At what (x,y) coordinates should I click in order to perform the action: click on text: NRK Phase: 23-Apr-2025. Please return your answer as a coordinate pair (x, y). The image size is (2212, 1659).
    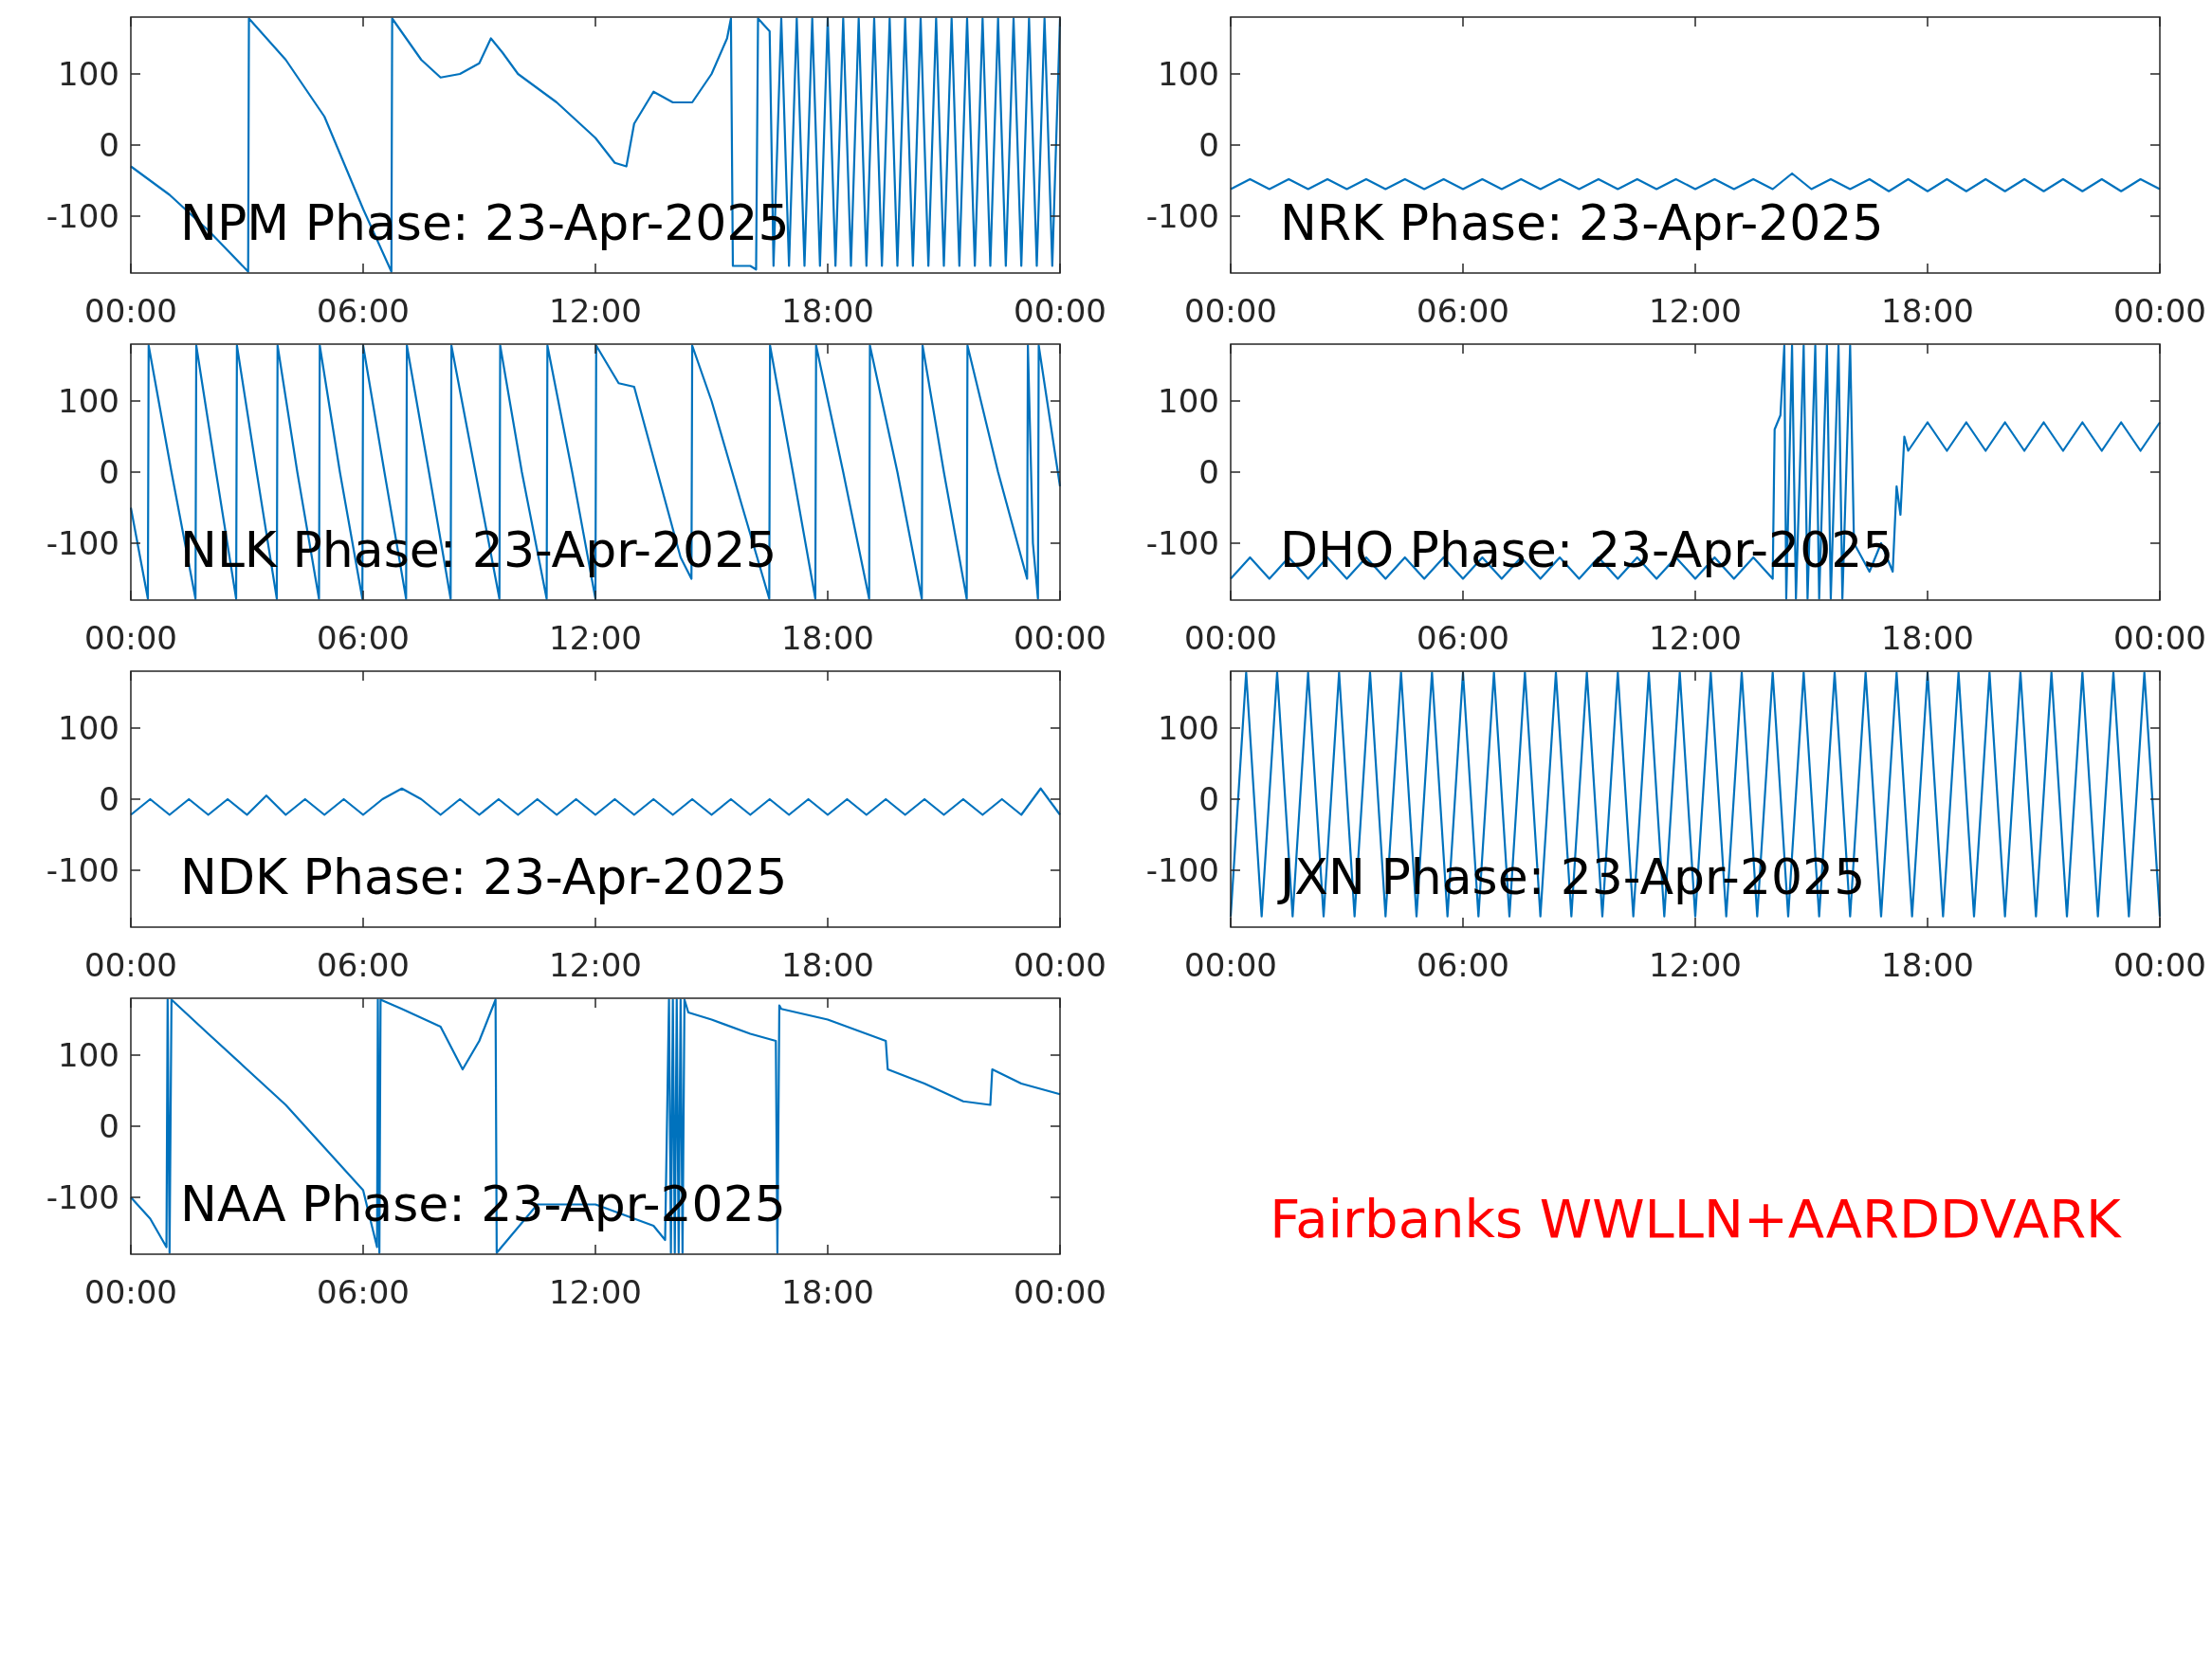
    Looking at the image, I should click on (1582, 222).